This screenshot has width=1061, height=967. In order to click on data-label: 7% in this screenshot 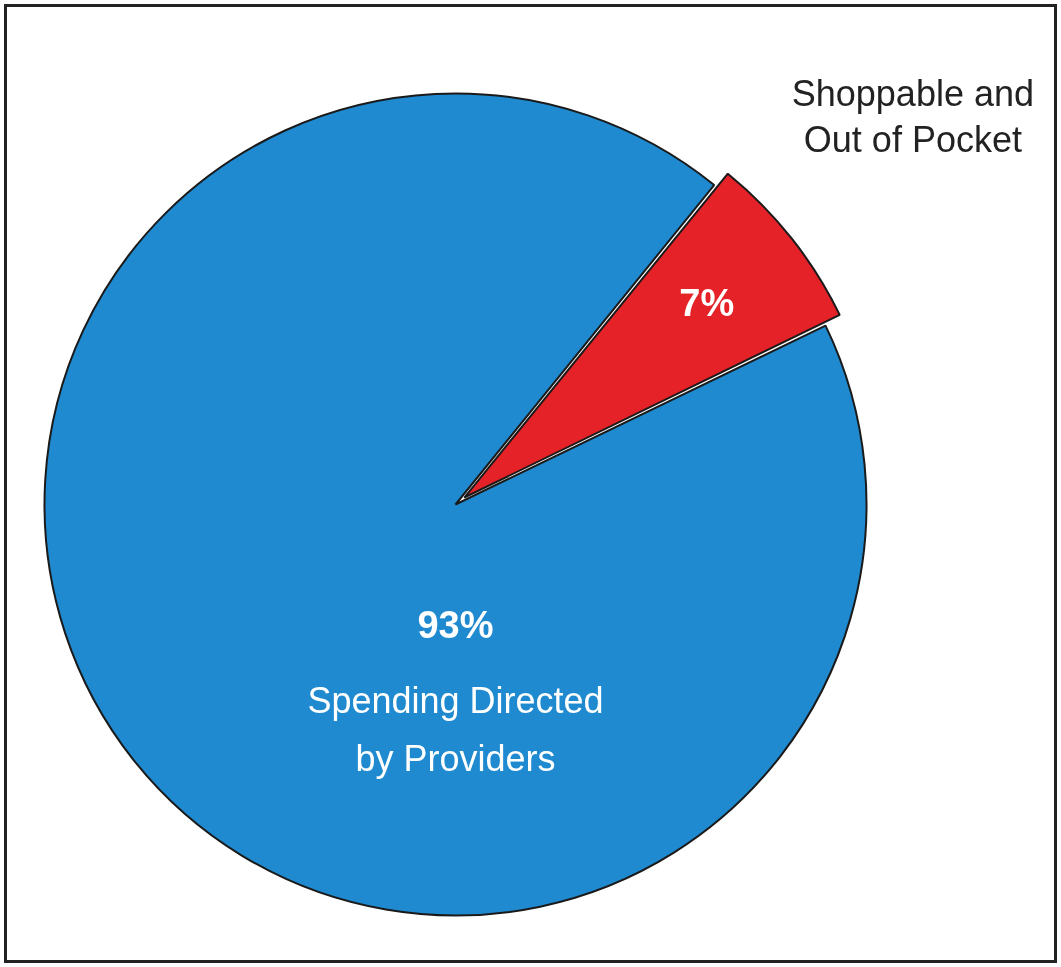, I will do `click(707, 302)`.